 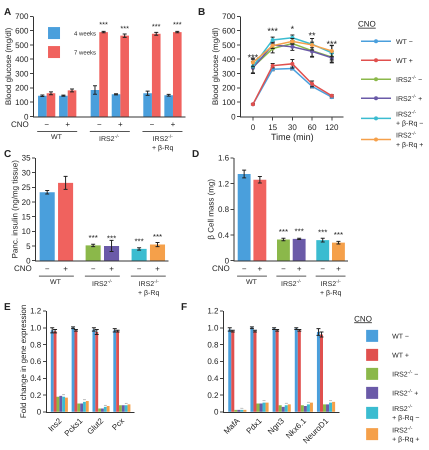 What do you see at coordinates (332, 127) in the screenshot?
I see `x-tick-label: 120` at bounding box center [332, 127].